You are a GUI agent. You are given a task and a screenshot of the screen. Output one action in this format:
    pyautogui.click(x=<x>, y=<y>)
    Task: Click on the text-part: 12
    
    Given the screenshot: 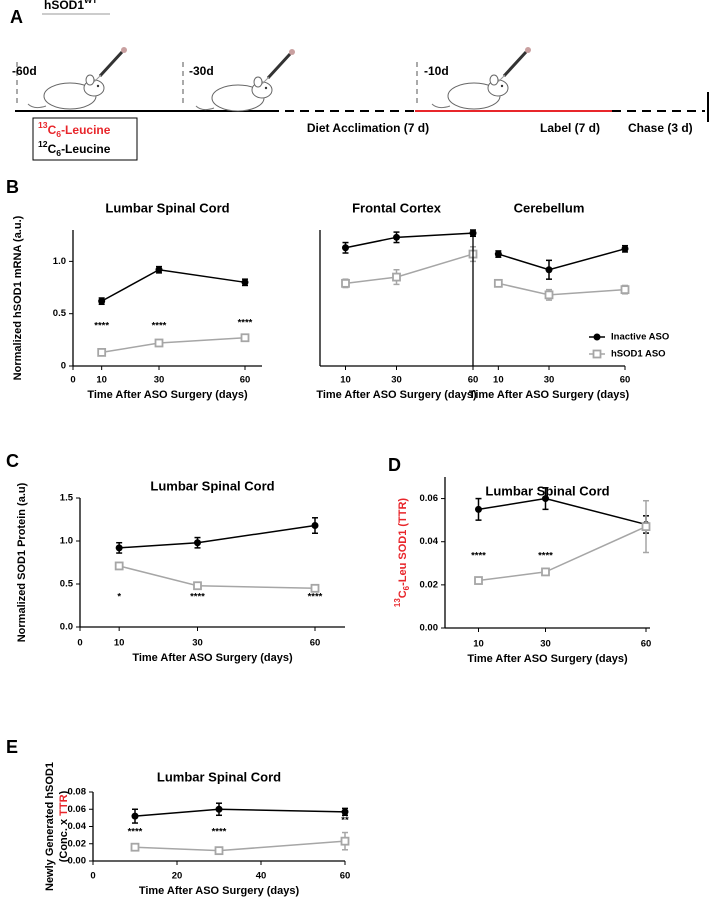 What is the action you would take?
    pyautogui.click(x=43, y=144)
    